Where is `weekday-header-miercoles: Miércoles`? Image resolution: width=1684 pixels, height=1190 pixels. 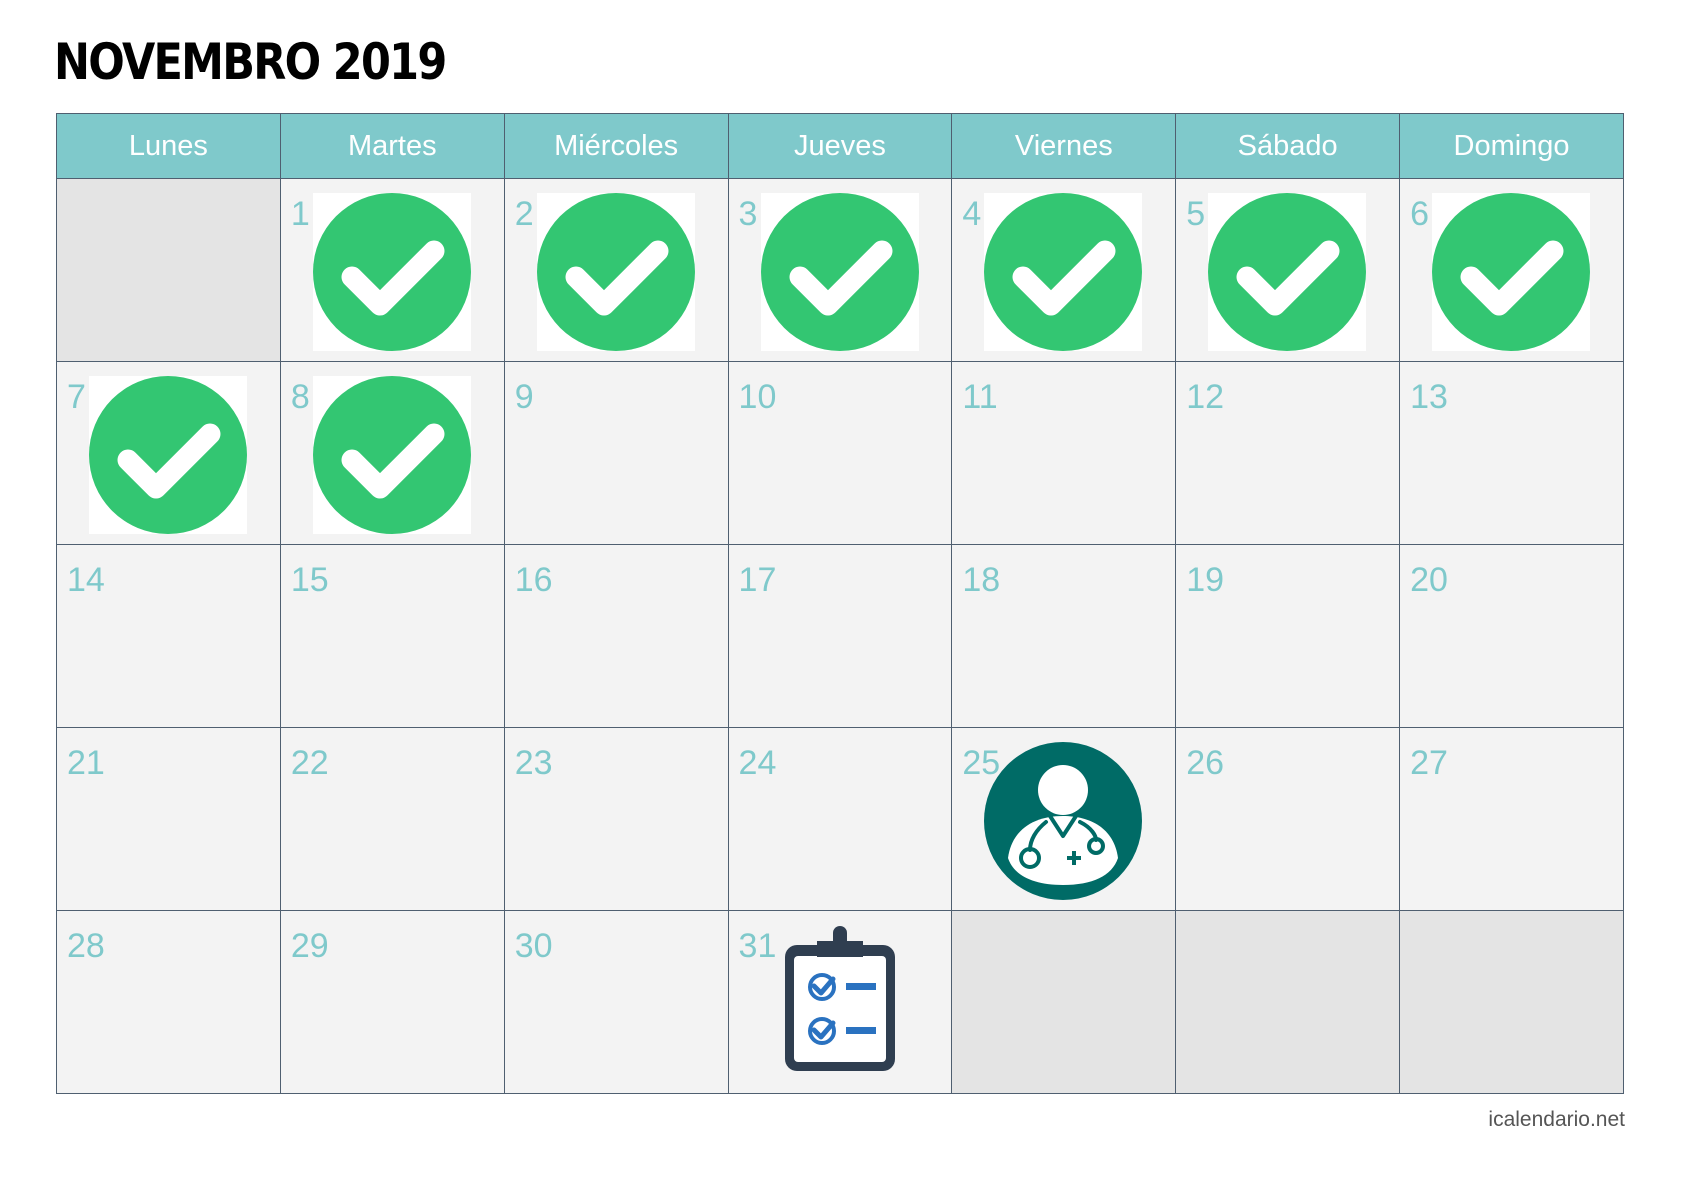 weekday-header-miercoles: Miércoles is located at coordinates (616, 146).